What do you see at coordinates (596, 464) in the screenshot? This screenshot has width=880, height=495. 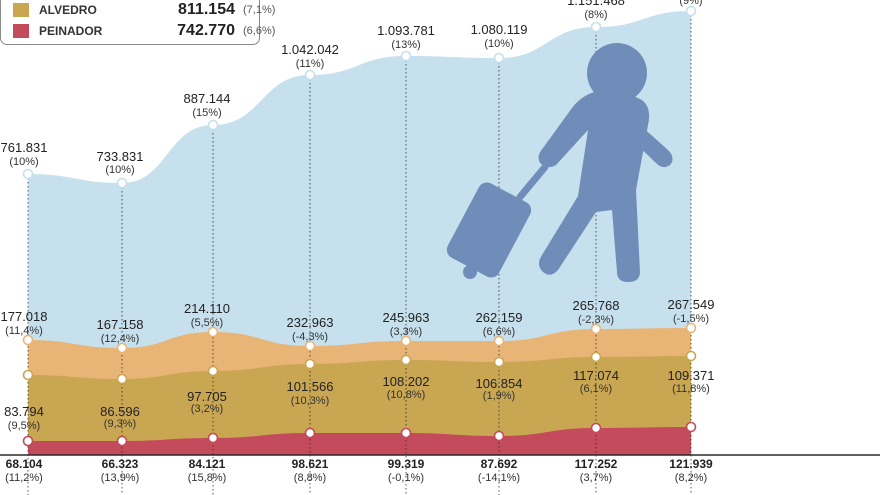 I see `value-label-peinador: 117.252` at bounding box center [596, 464].